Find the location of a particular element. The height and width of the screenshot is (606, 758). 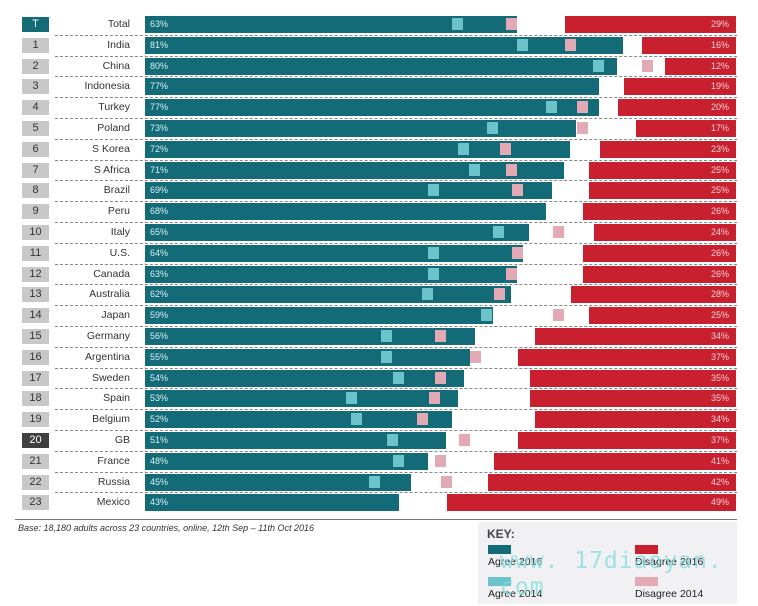

country-label: Sweden is located at coordinates (111, 377).